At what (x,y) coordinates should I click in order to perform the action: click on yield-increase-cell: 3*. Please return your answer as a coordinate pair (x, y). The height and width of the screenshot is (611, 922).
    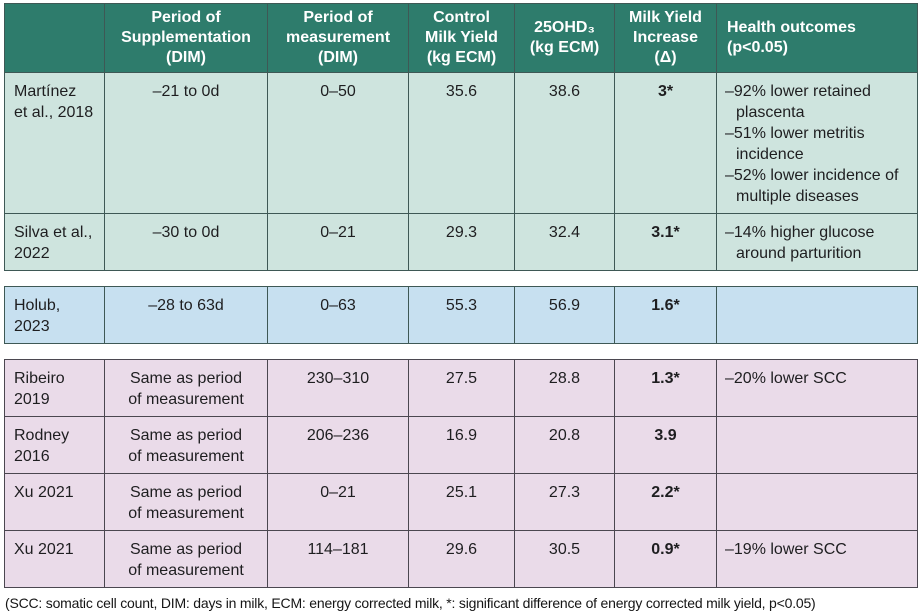
    Looking at the image, I should click on (665, 143).